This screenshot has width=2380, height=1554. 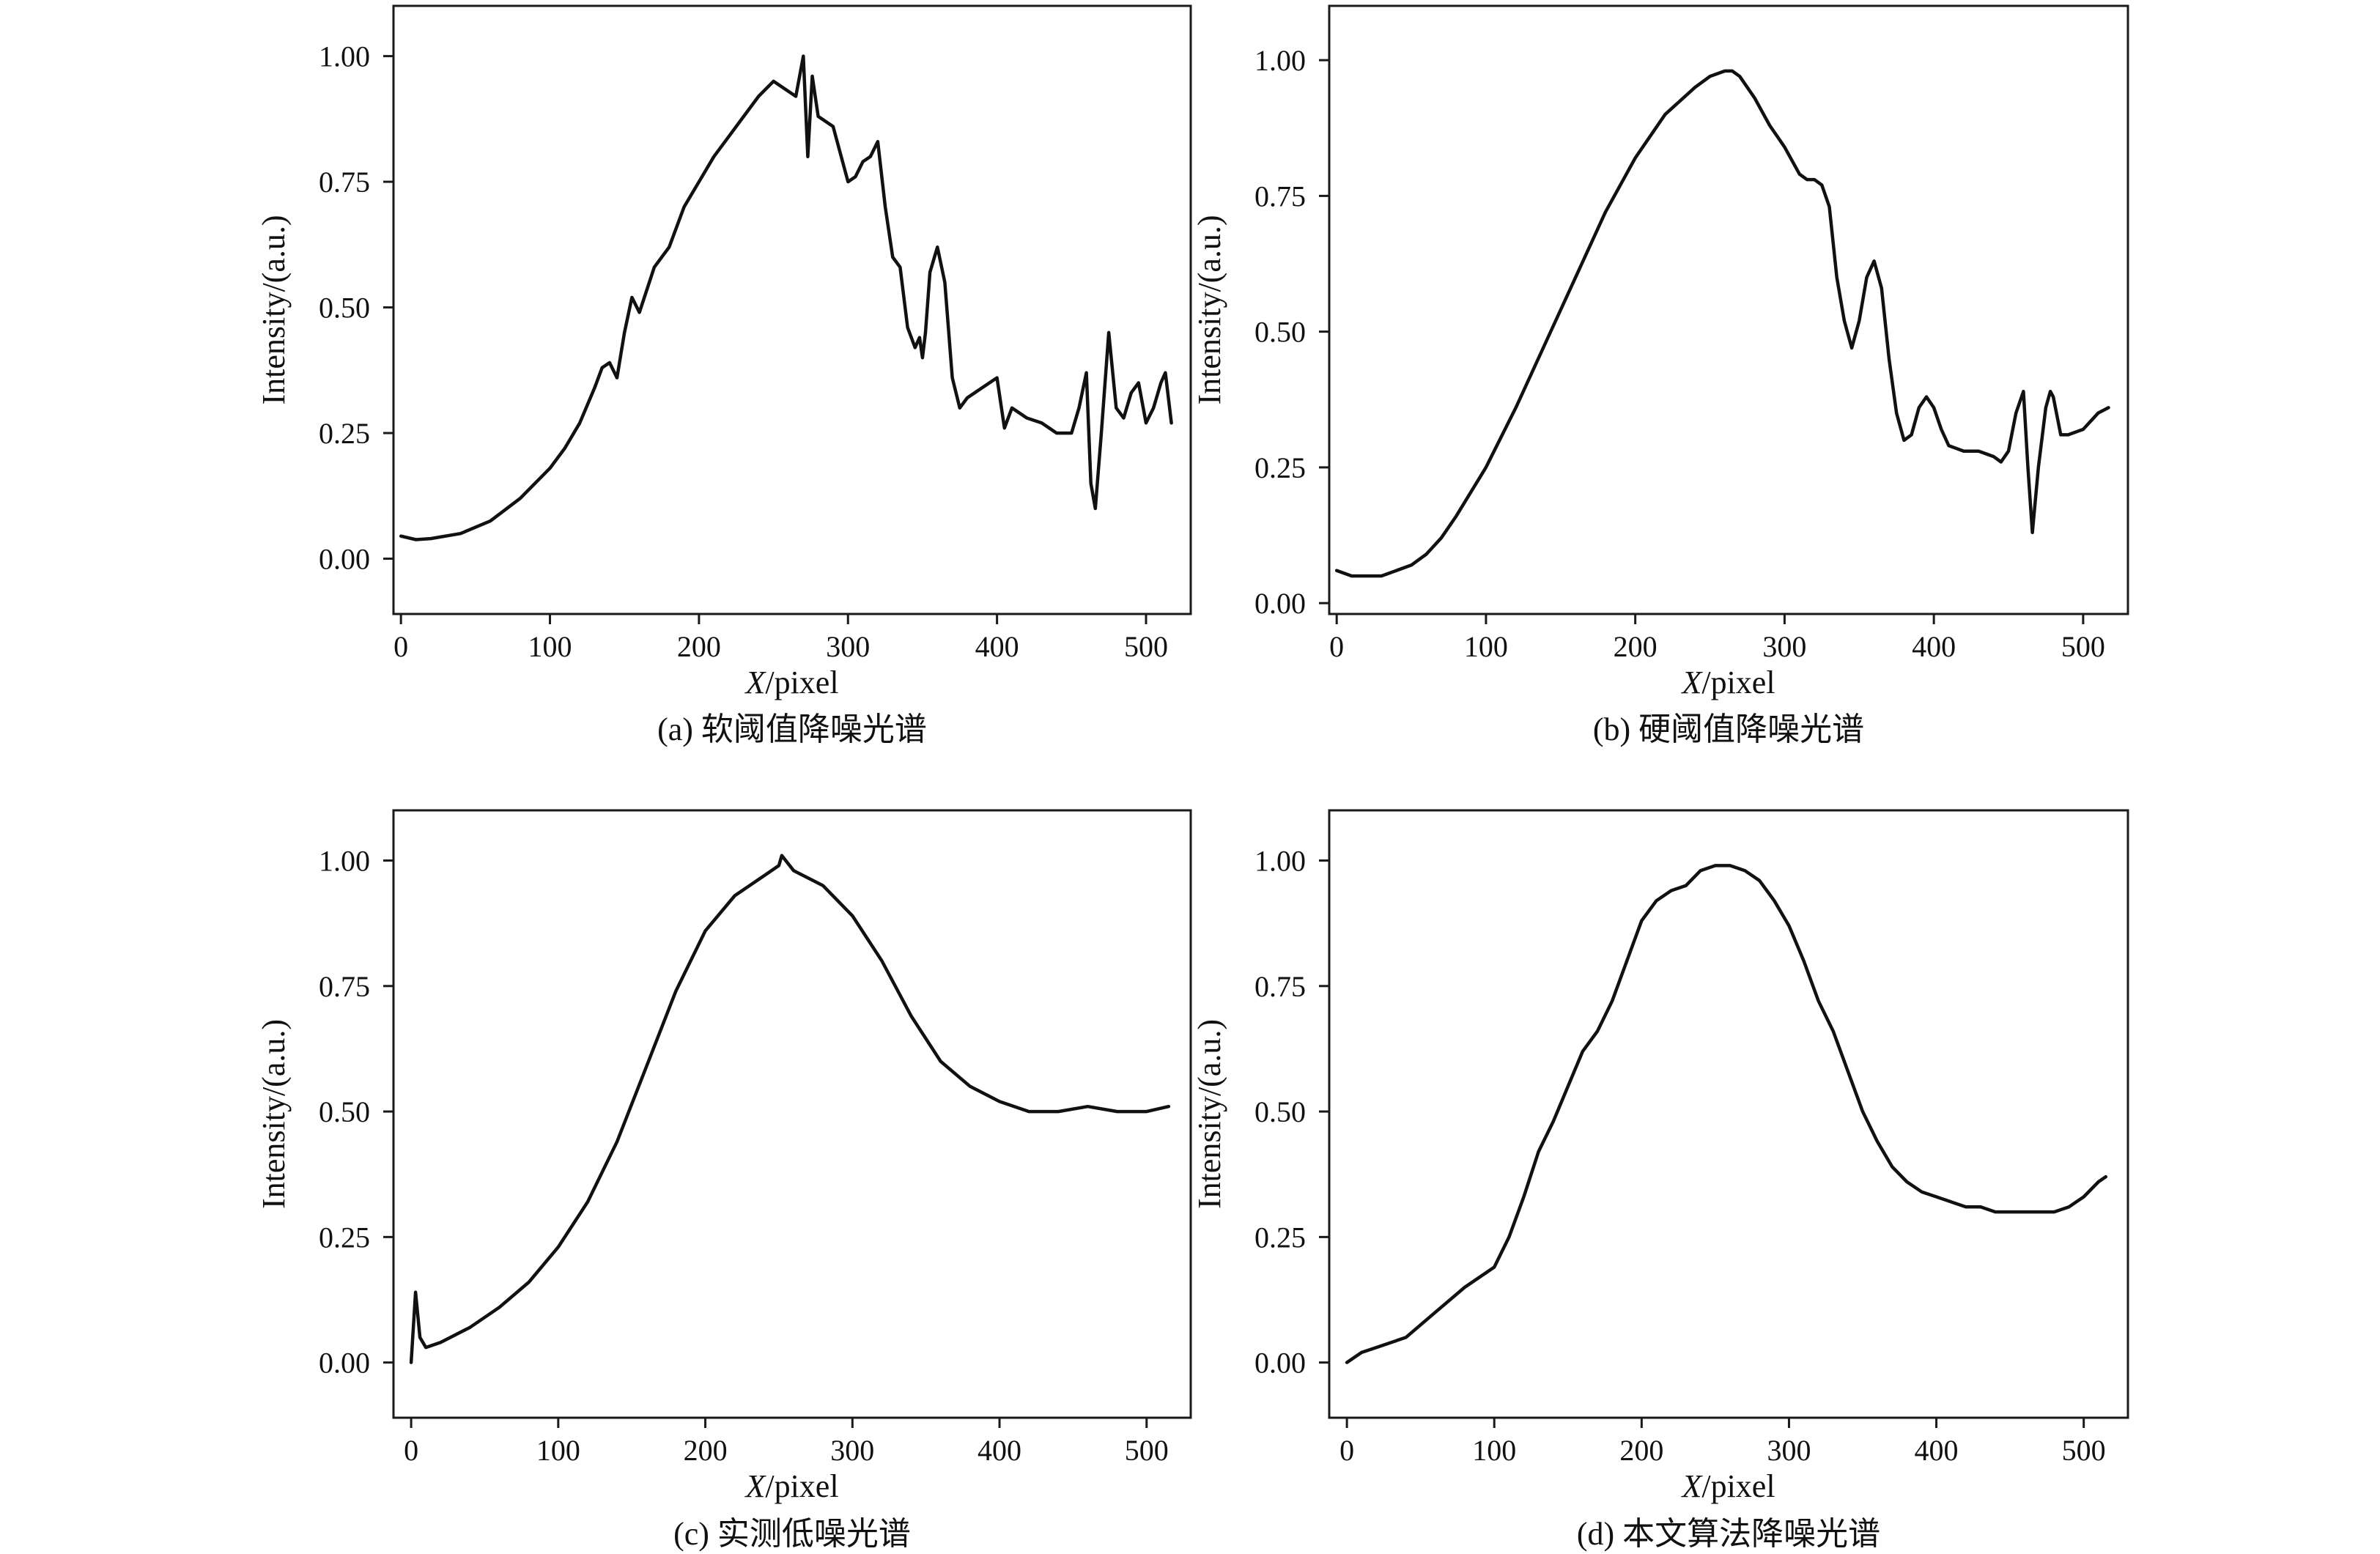 I want to click on panel-caption: (b) 硬阈值降噪光谱, so click(x=1728, y=729).